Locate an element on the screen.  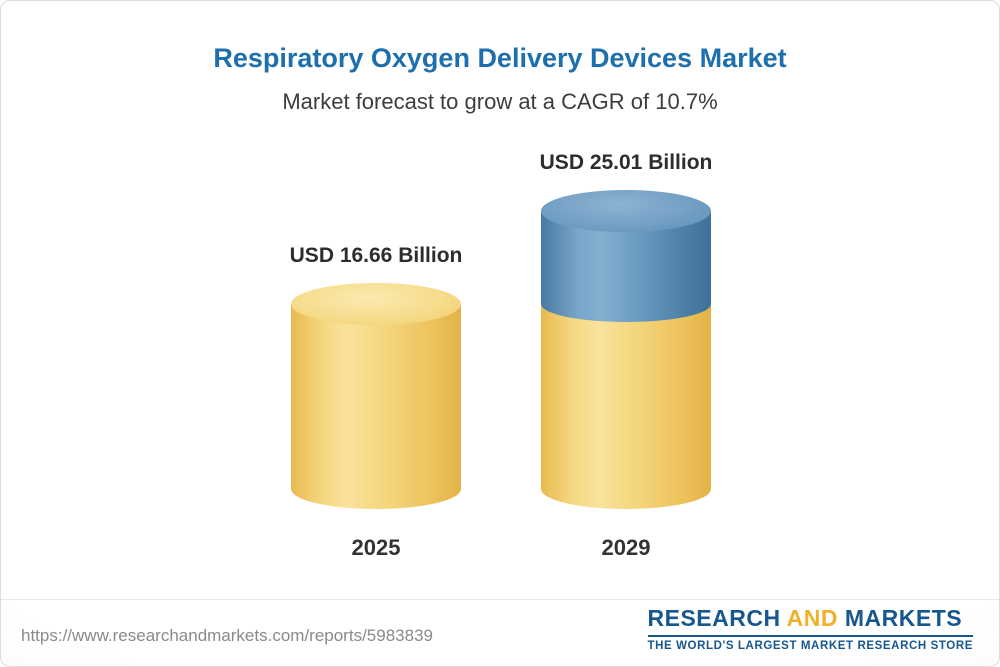
cylinder-body-2025 is located at coordinates (376, 406).